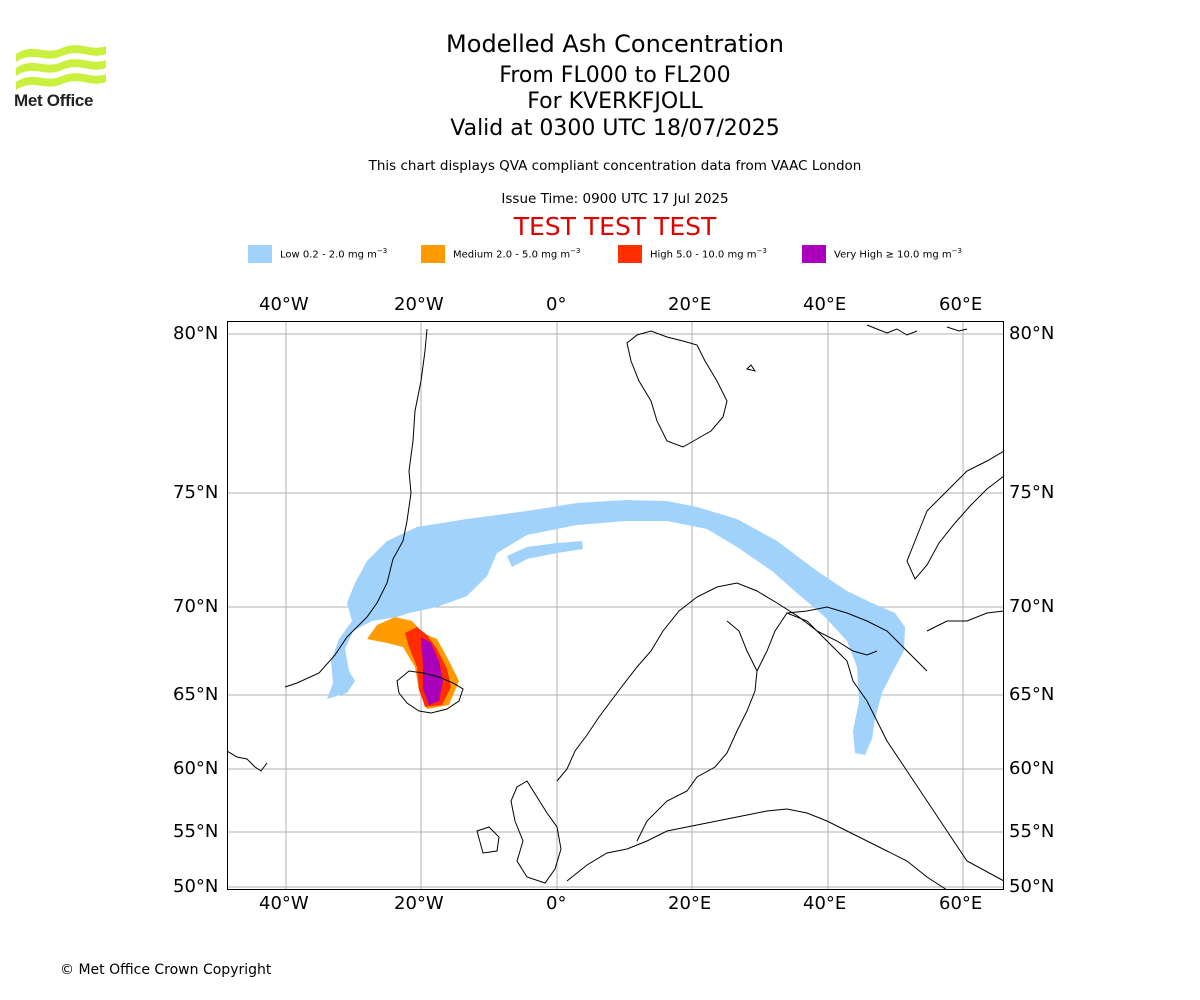 Image resolution: width=1200 pixels, height=1000 pixels. I want to click on lon-tick-top: 20°E, so click(690, 304).